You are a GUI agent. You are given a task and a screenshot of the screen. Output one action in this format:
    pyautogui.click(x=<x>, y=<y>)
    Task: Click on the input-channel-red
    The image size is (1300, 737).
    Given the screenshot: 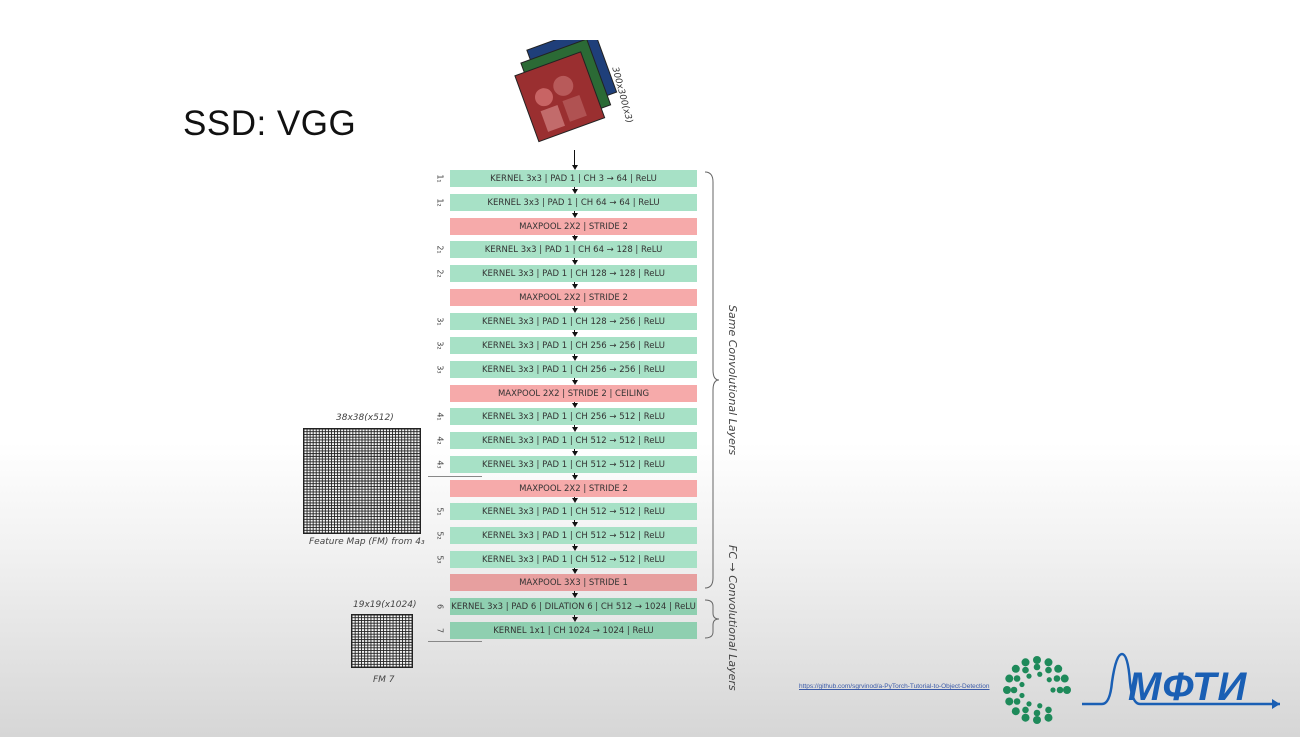 What is the action you would take?
    pyautogui.click(x=560, y=97)
    